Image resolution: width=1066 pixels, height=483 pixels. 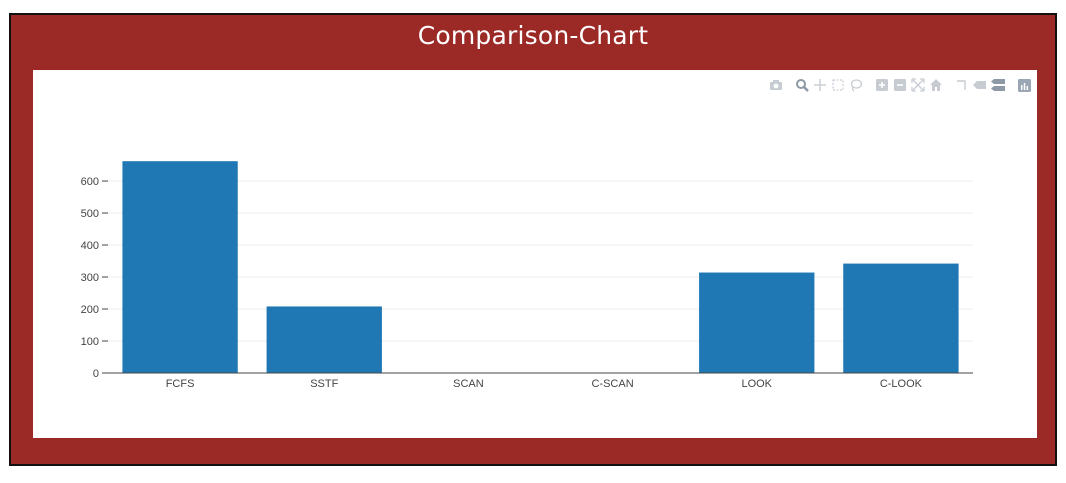 What do you see at coordinates (962, 85) in the screenshot?
I see `spike-lines-icon` at bounding box center [962, 85].